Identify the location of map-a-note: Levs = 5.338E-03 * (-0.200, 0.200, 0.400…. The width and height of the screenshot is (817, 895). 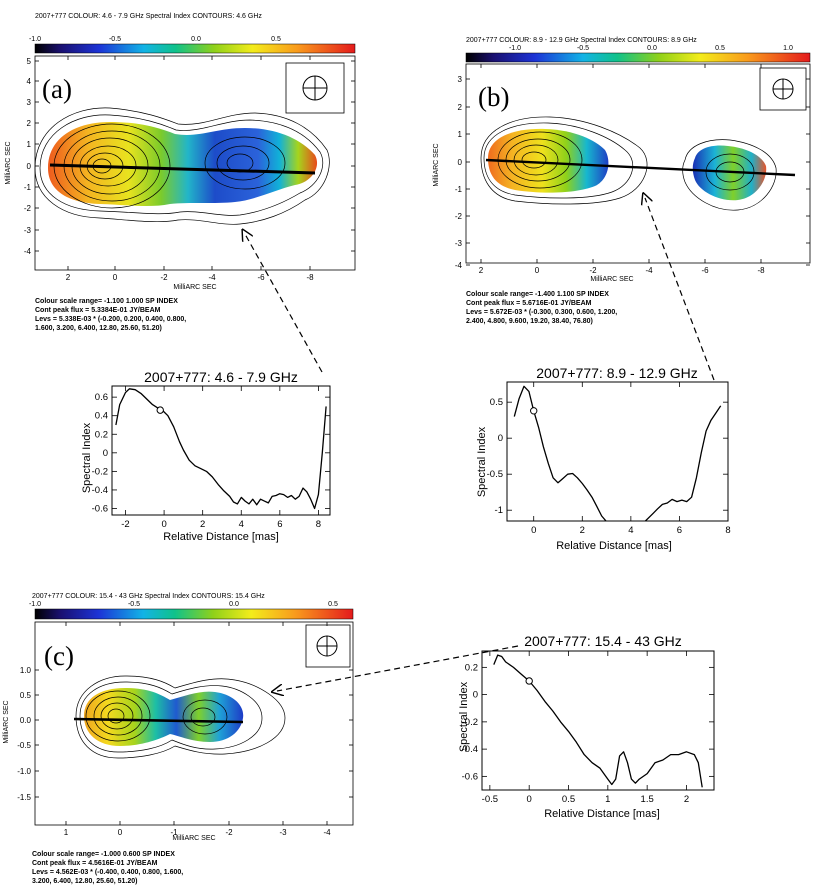
(110, 319).